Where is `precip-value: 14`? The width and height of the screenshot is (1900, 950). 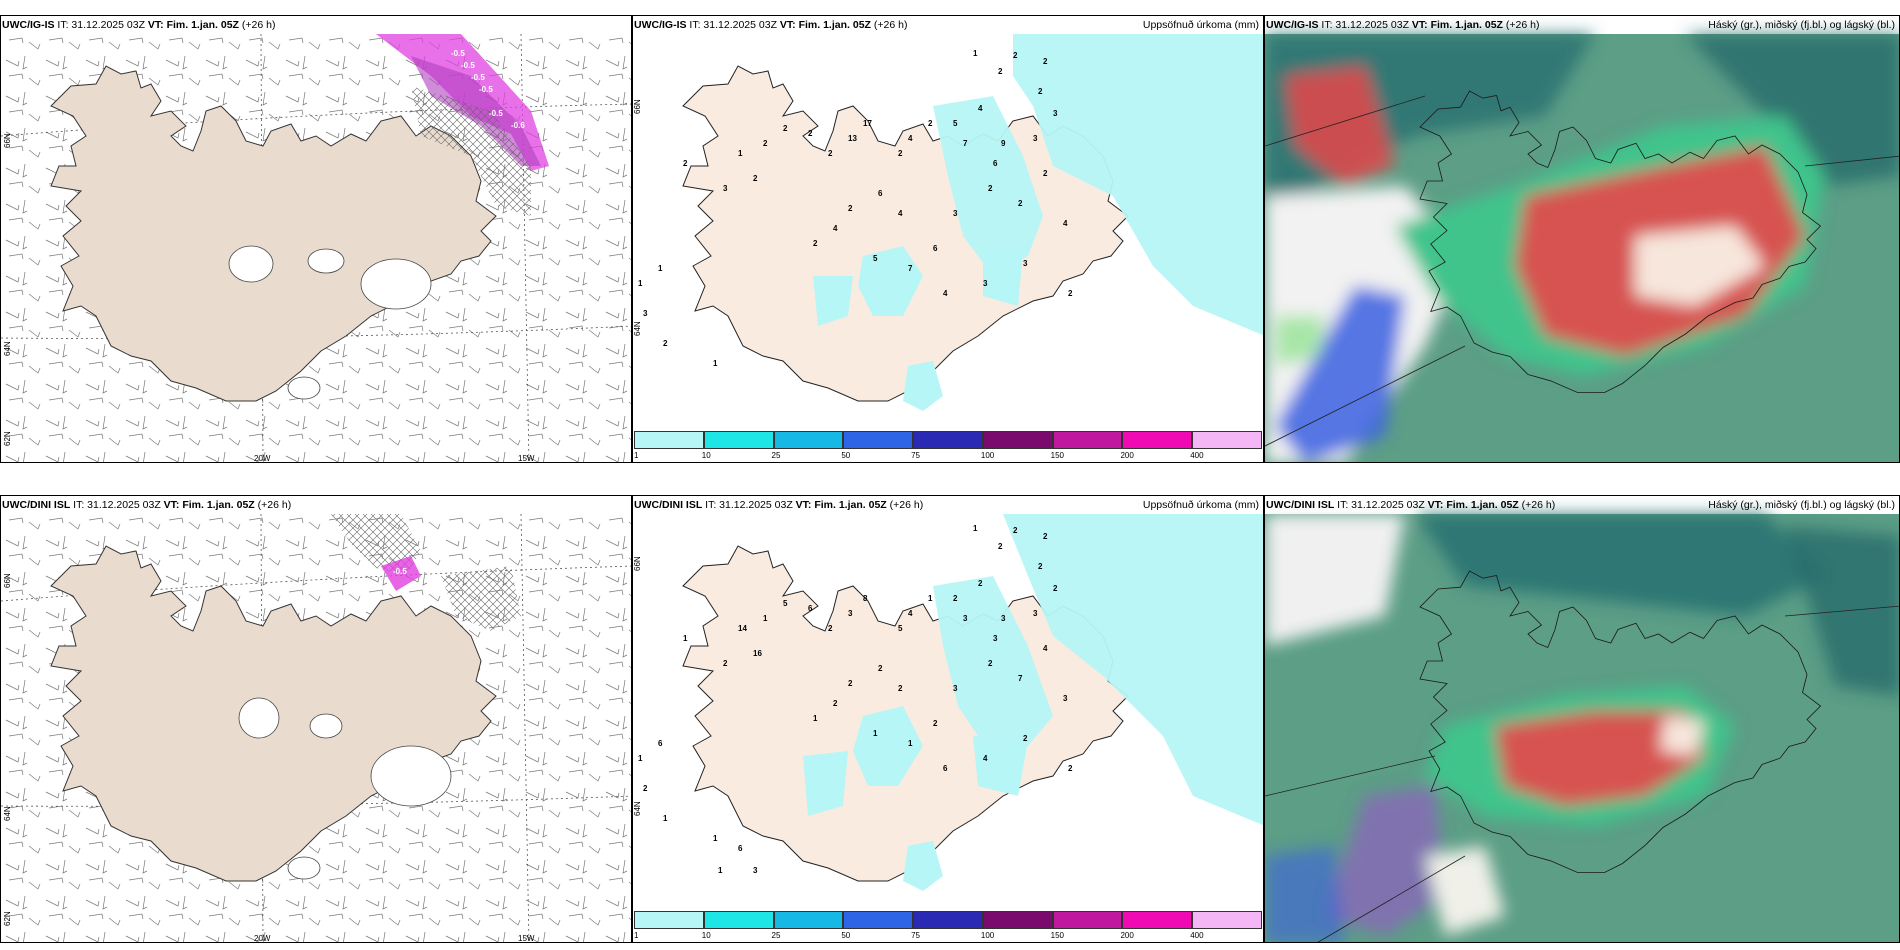
precip-value: 14 is located at coordinates (742, 628).